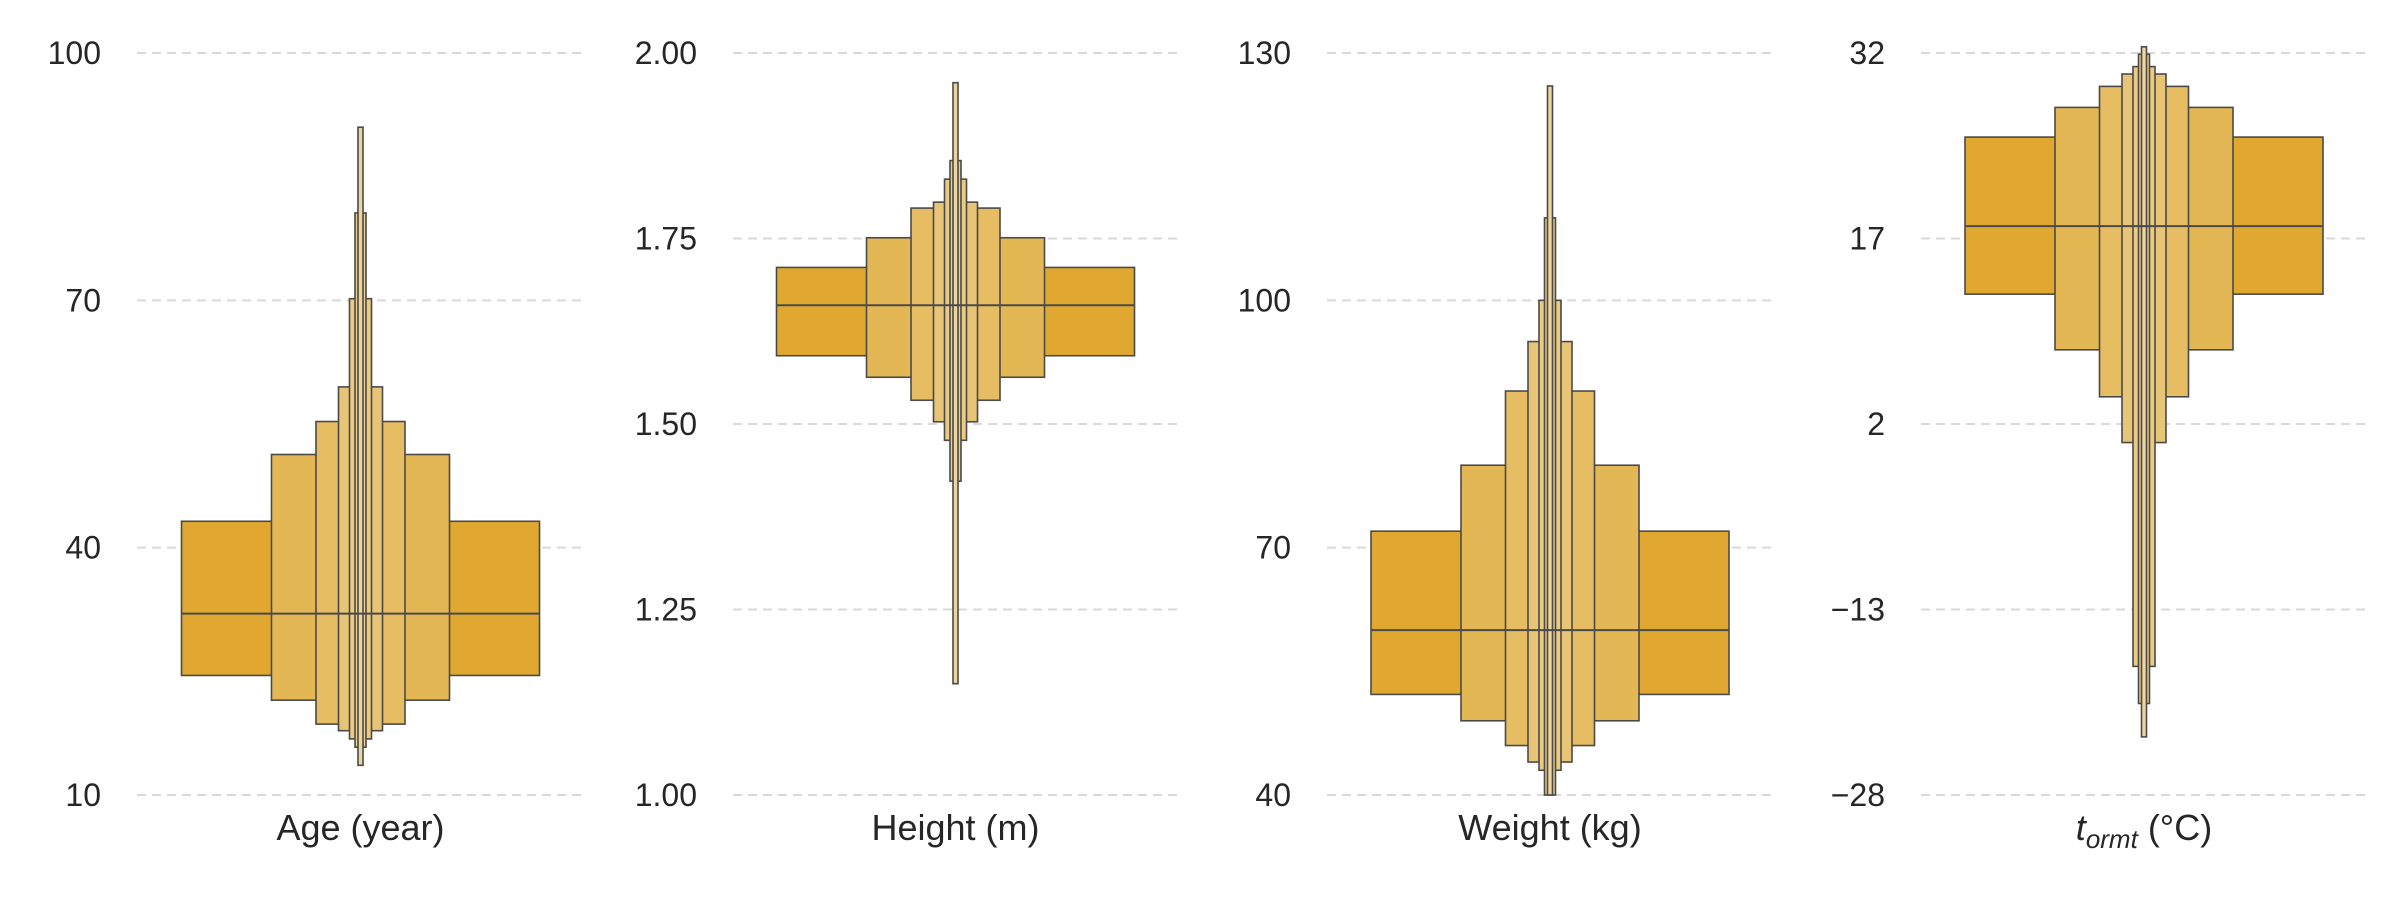 The height and width of the screenshot is (905, 2400). What do you see at coordinates (1867, 53) in the screenshot?
I see `y-tick-label: 32` at bounding box center [1867, 53].